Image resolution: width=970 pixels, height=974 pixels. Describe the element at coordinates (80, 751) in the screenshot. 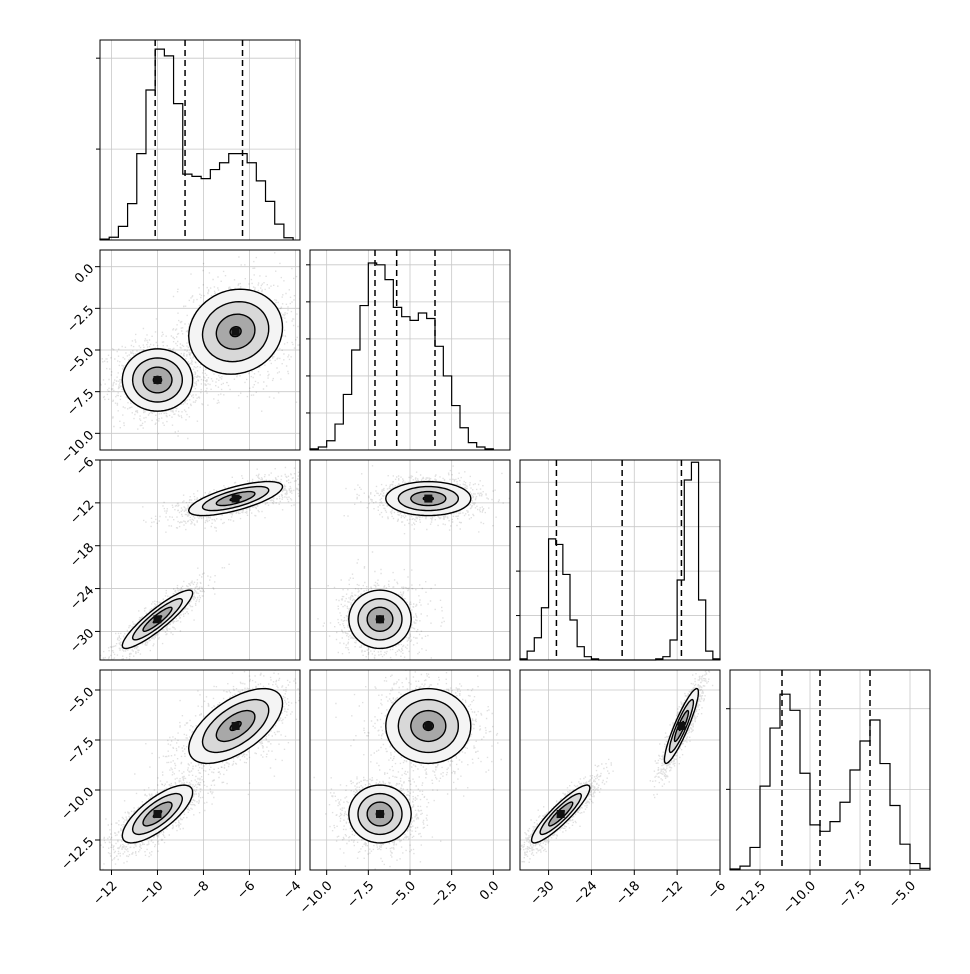

I see `y-tick-label: −7.5` at that location.